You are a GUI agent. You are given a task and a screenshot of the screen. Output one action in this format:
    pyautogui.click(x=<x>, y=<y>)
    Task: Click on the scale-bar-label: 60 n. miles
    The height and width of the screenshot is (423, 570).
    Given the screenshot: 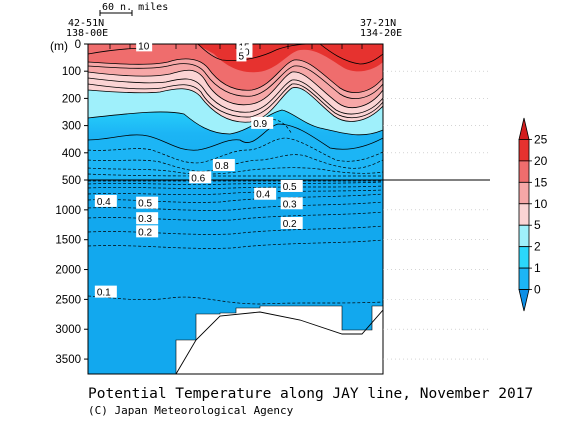 What is the action you would take?
    pyautogui.click(x=135, y=7)
    